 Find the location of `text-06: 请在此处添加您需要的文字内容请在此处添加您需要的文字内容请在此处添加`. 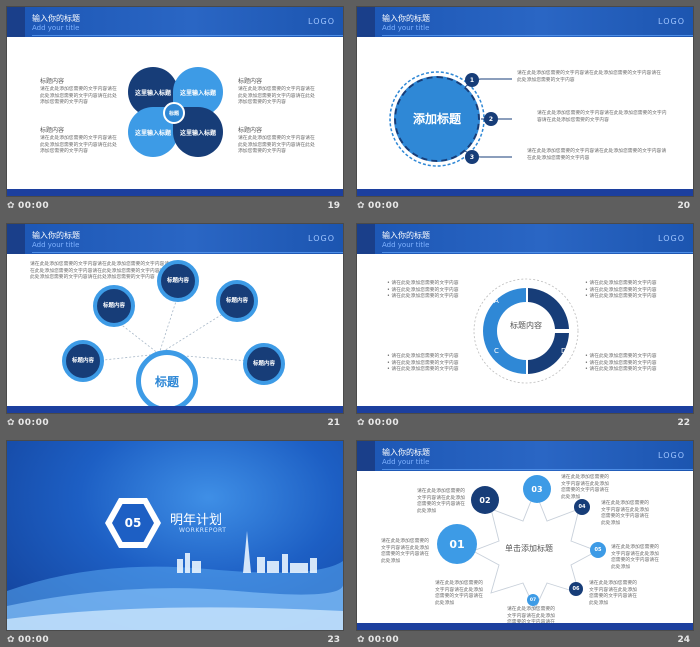

text-06: 请在此处添加您需要的文字内容请在此处添加您需要的文字内容请在此处添加 is located at coordinates (613, 593).